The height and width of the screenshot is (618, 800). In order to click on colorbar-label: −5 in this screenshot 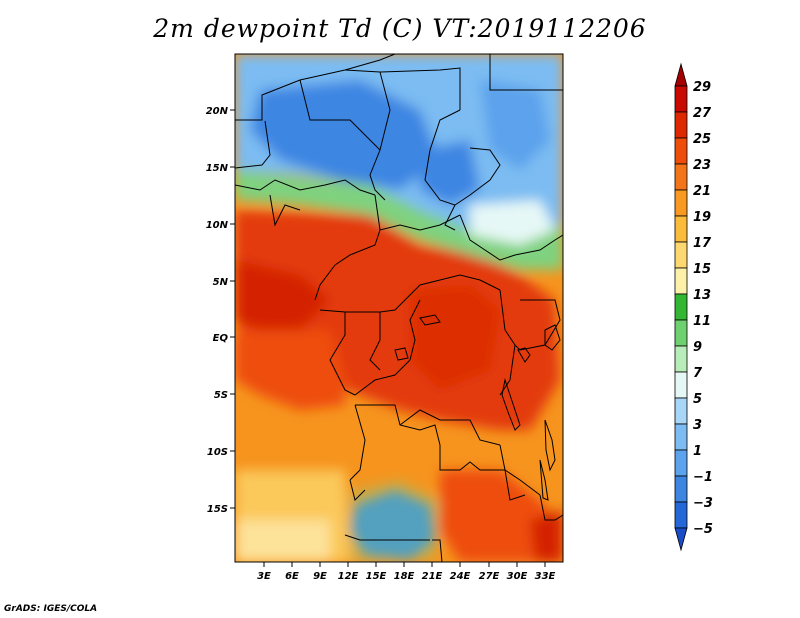, I will do `click(703, 529)`.